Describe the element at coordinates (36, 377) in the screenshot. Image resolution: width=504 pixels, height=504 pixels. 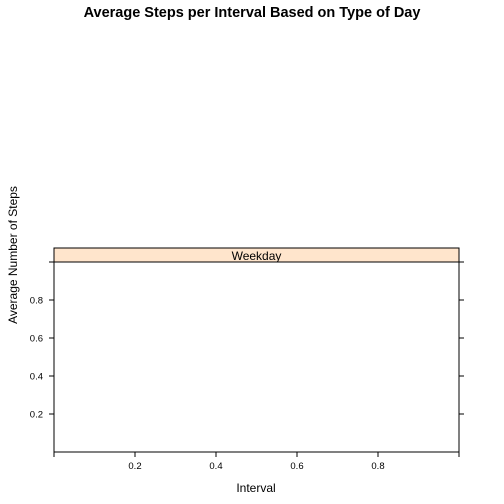
I see `y-tick-label: 0.4` at that location.